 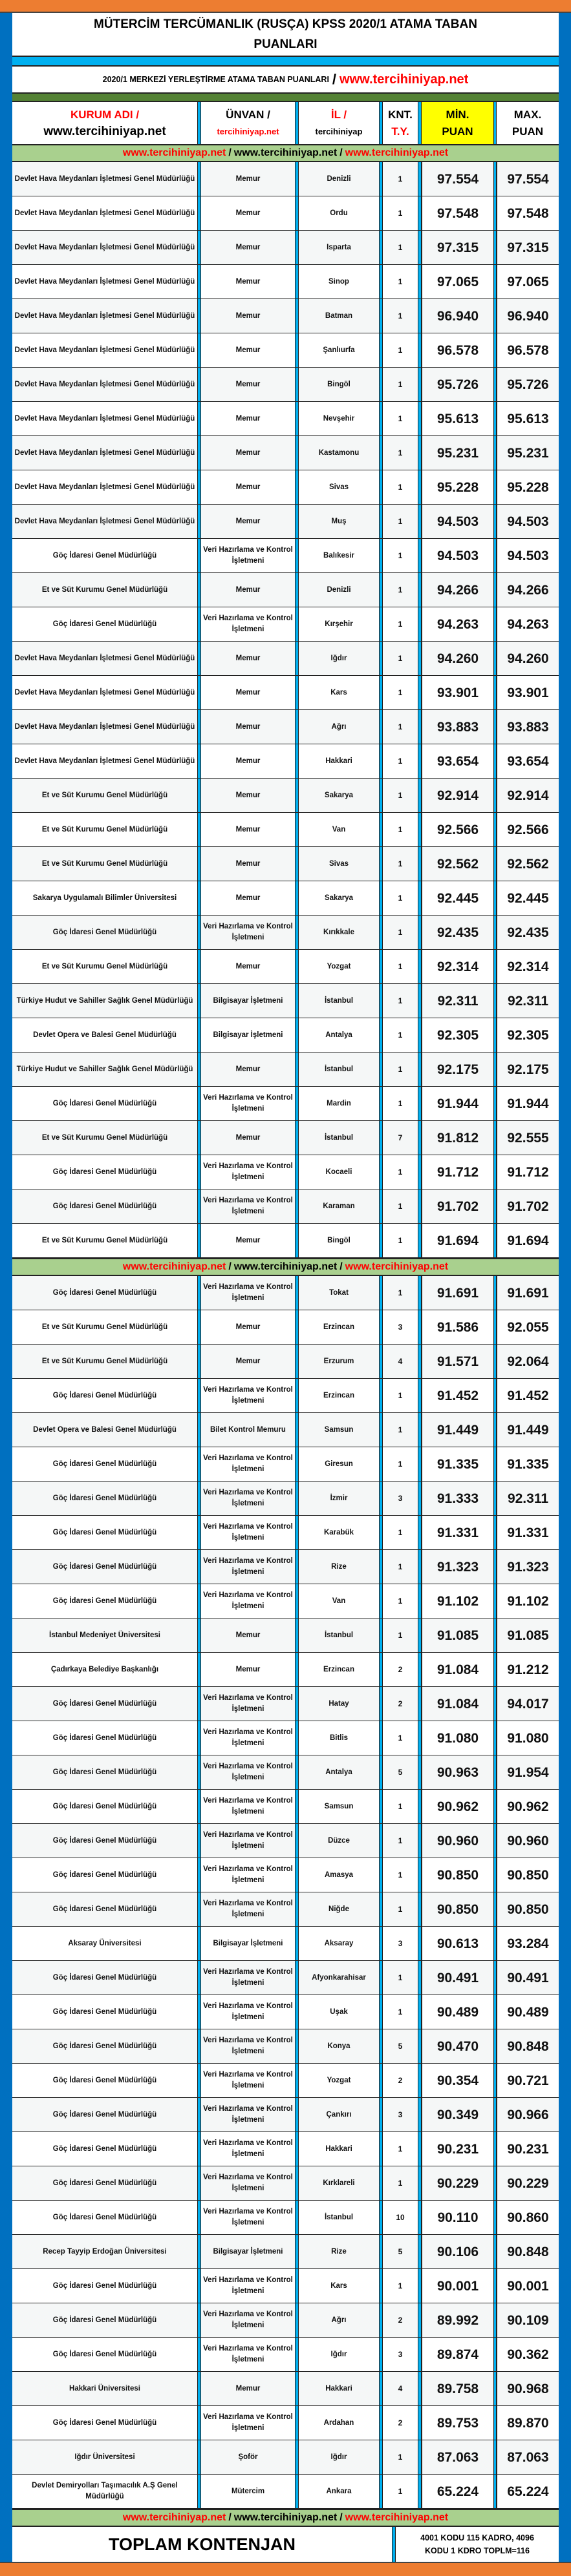 What do you see at coordinates (457, 453) in the screenshot?
I see `cell-min-puan: 95.231` at bounding box center [457, 453].